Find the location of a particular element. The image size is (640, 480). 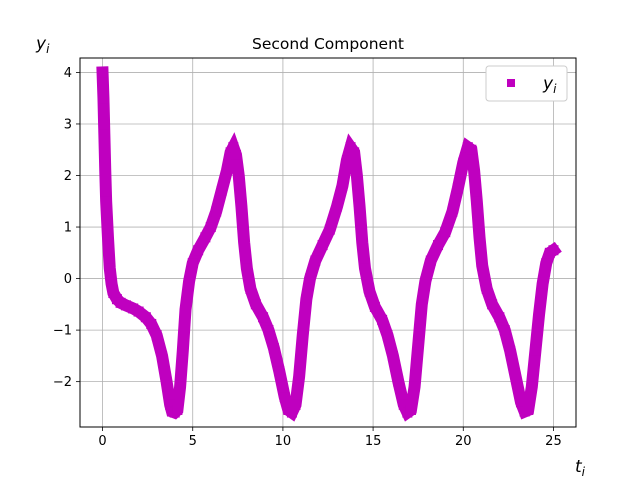

x-tick-label: 0 is located at coordinates (102, 441).